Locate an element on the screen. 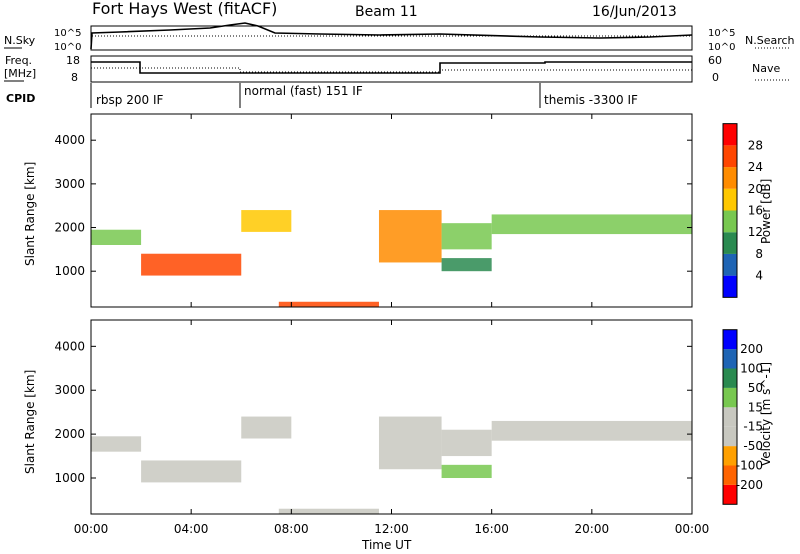  x-tick-label: 16:00 is located at coordinates (491, 529).